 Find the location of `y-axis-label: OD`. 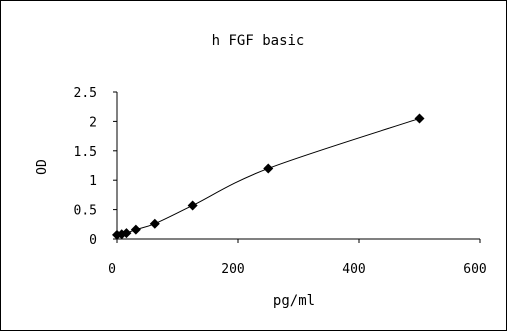

y-axis-label: OD is located at coordinates (42, 167).